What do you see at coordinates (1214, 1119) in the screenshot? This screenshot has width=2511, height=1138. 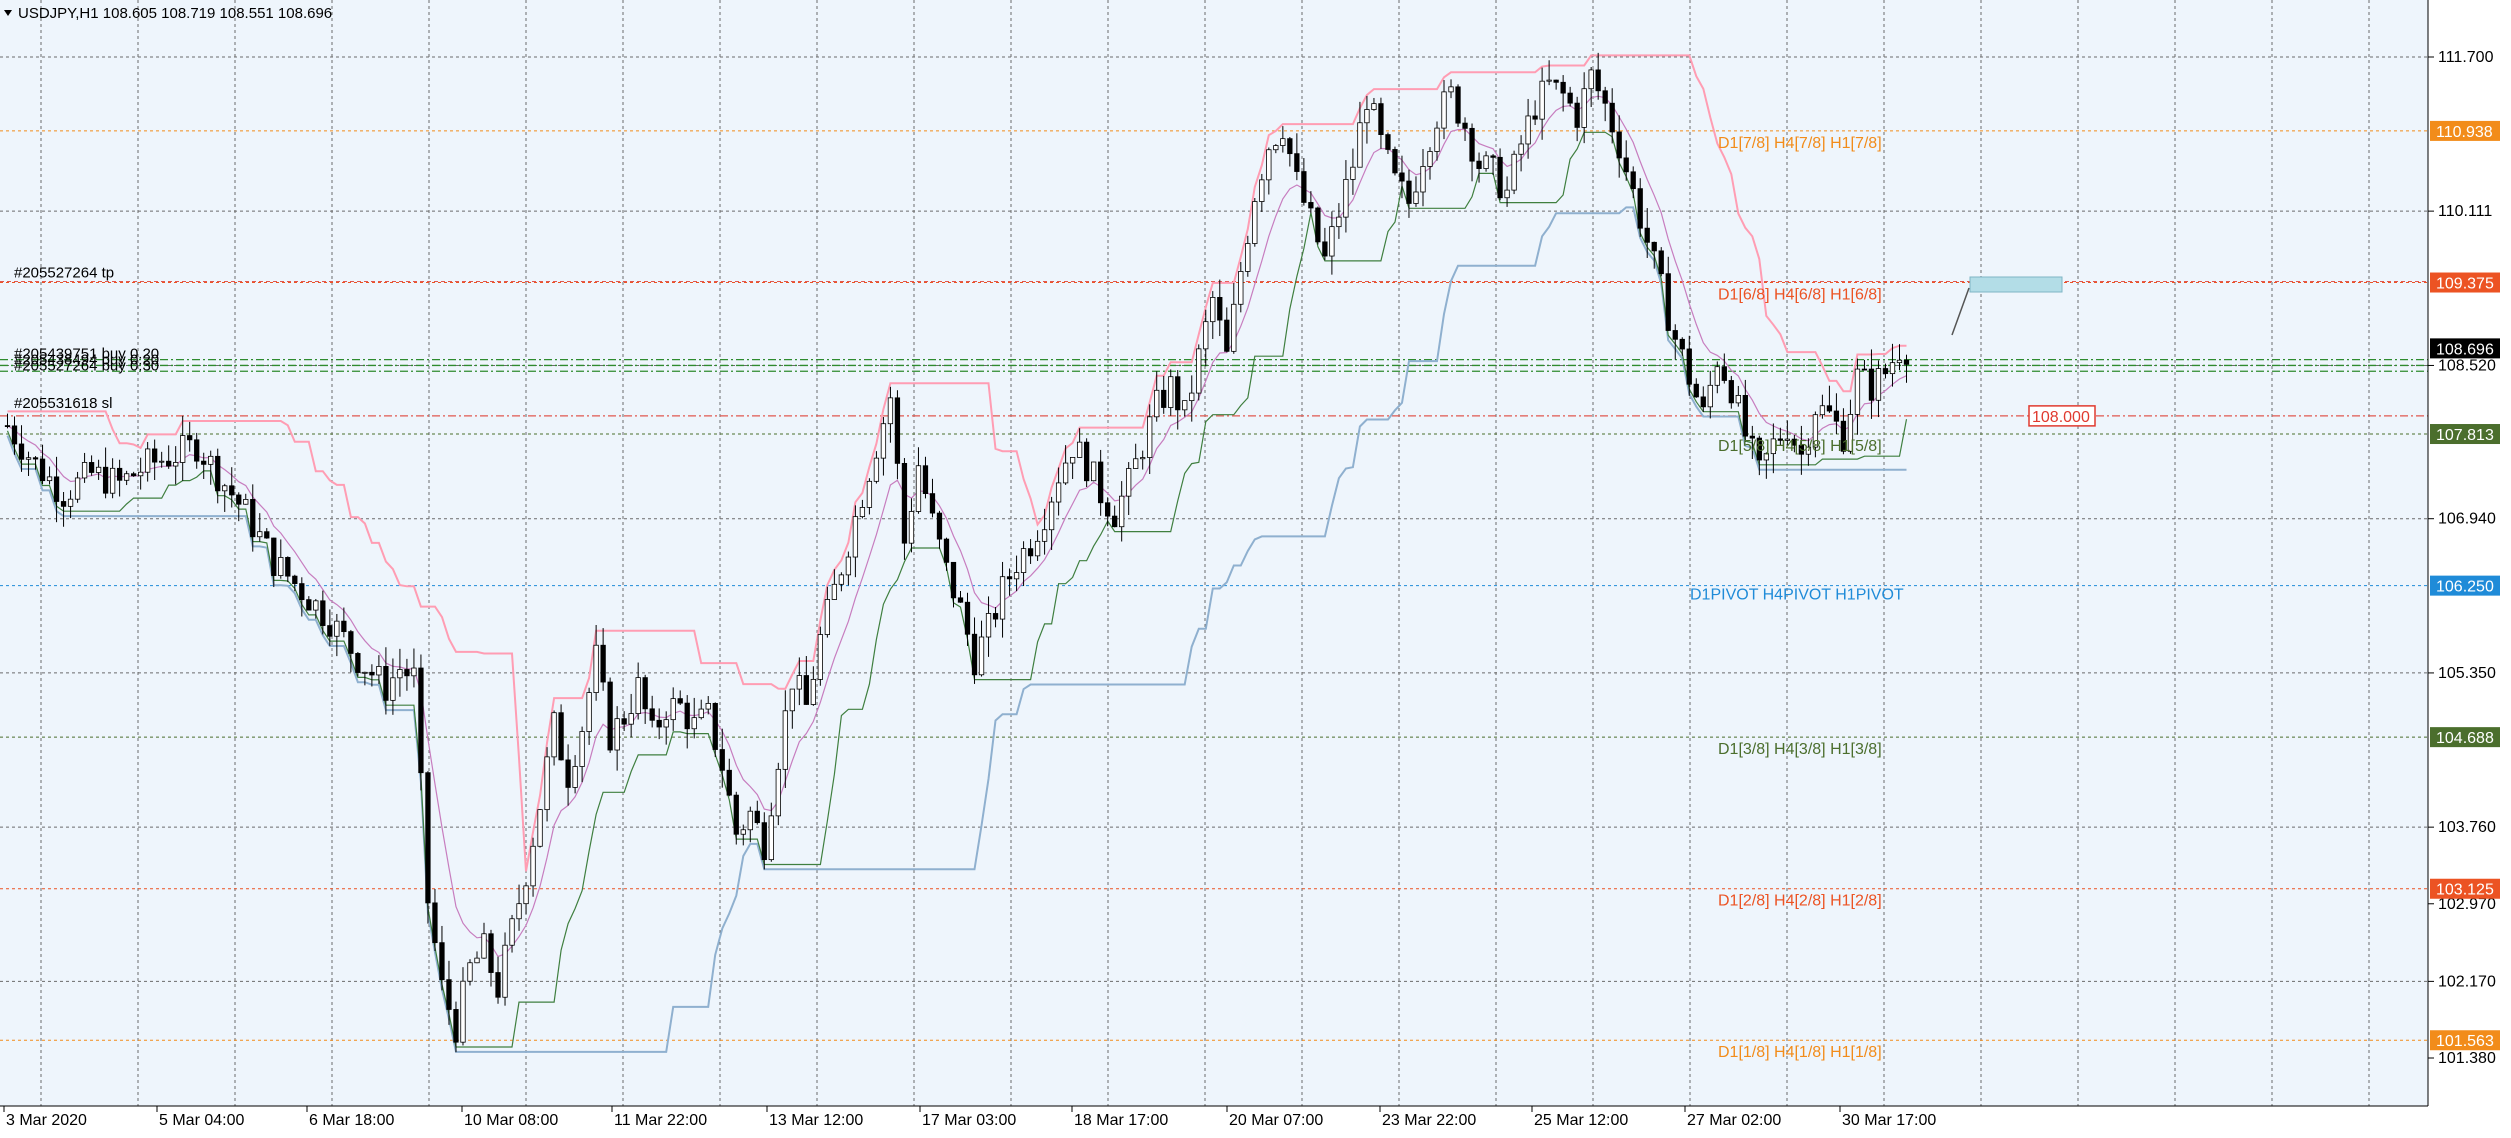 I see `time-axis-area` at bounding box center [1214, 1119].